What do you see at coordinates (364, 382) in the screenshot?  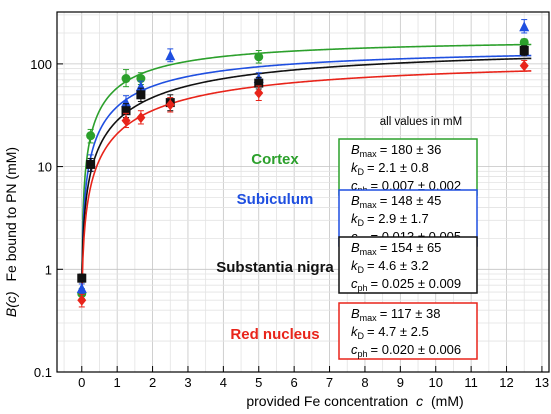 I see `x-tick-label: 8` at bounding box center [364, 382].